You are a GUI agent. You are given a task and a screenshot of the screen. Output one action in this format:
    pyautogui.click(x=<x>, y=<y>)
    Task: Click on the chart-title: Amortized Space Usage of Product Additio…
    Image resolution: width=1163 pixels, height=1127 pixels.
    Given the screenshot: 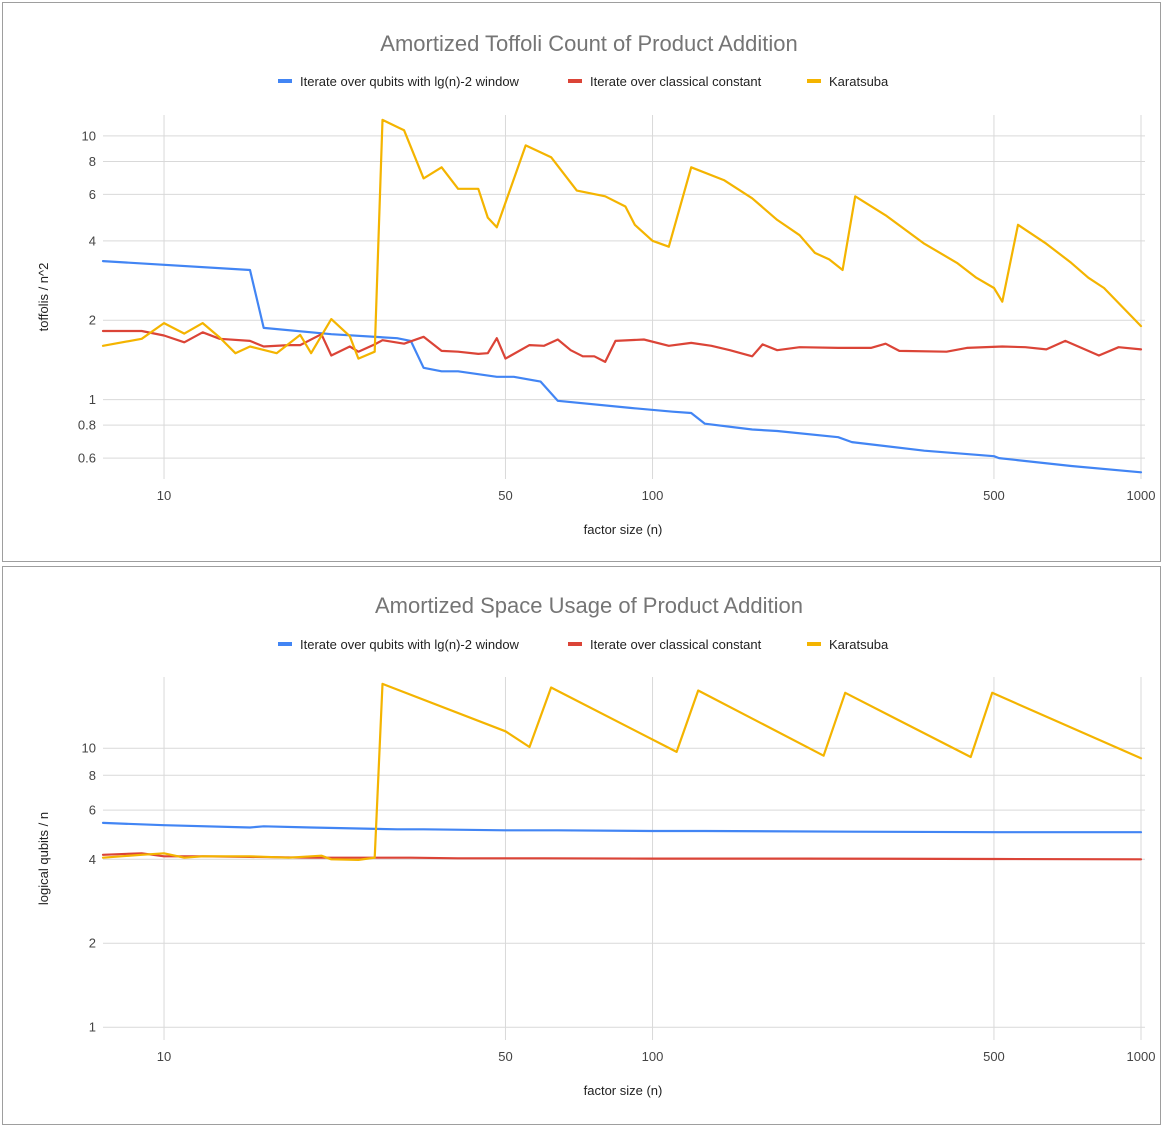 What is the action you would take?
    pyautogui.click(x=589, y=605)
    